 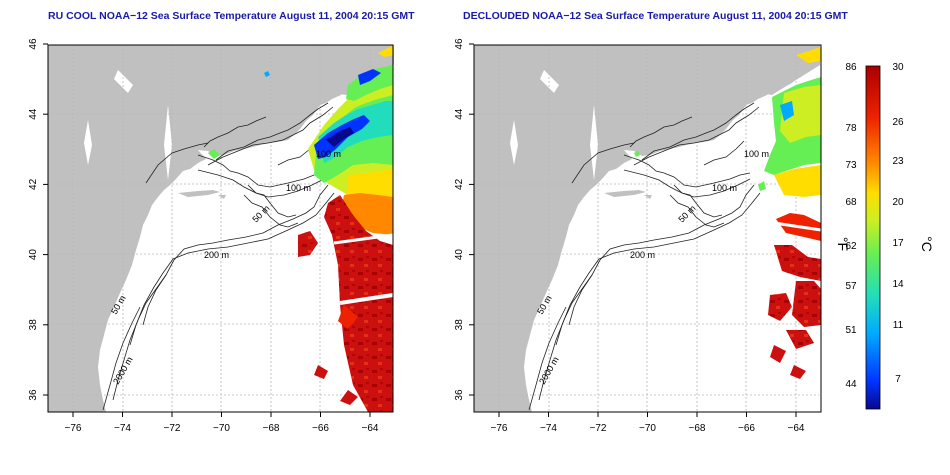 I want to click on colorbar-c-tick: 30, so click(x=898, y=67).